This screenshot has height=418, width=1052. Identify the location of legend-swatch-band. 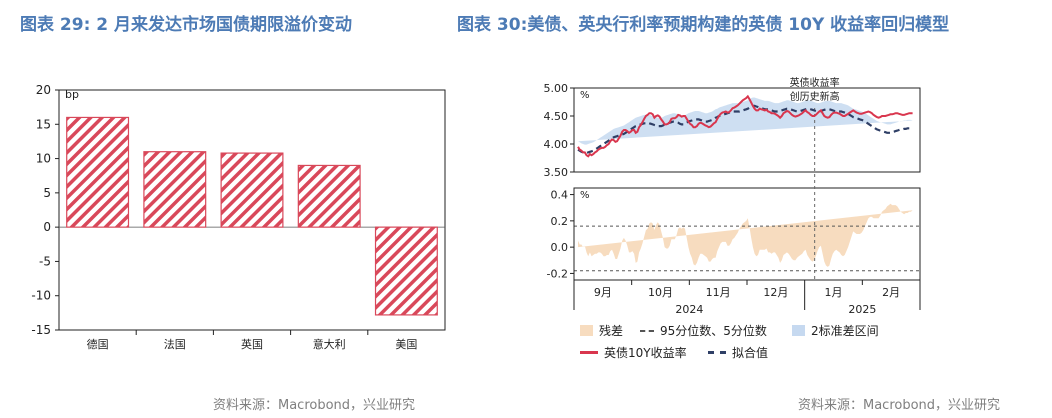
(798, 330).